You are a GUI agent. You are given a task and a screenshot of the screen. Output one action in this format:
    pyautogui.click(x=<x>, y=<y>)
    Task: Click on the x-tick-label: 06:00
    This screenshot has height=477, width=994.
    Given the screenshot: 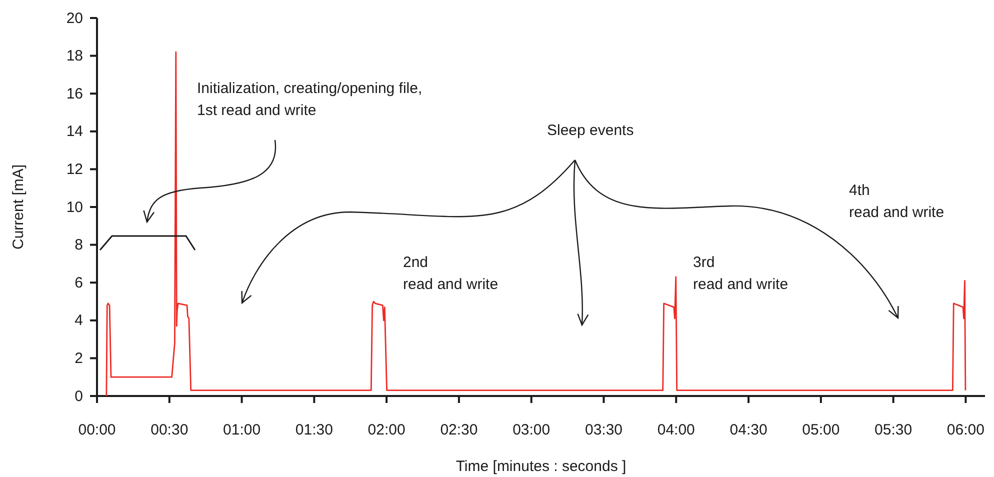 What is the action you would take?
    pyautogui.click(x=965, y=430)
    